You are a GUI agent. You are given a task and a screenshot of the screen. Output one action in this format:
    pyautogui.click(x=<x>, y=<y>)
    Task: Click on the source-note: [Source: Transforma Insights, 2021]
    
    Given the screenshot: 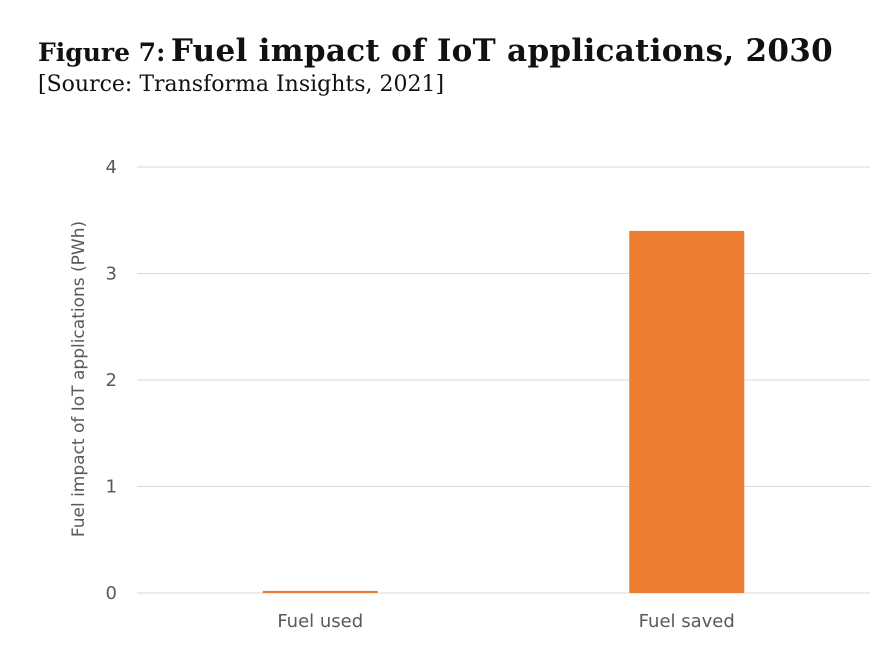 What is the action you would take?
    pyautogui.click(x=241, y=85)
    